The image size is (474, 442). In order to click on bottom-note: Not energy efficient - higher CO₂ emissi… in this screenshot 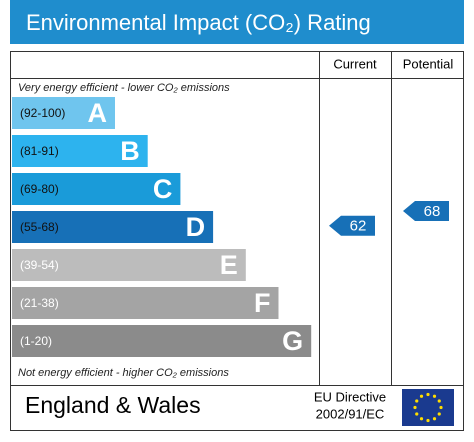, I will do `click(123, 373)`.